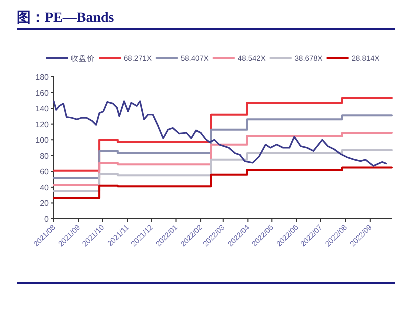  I want to click on y-tick-label: 120, so click(43, 125).